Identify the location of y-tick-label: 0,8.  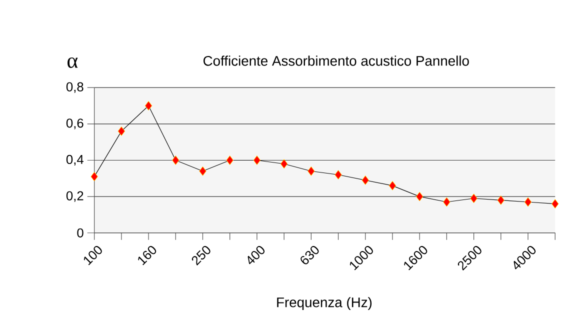
(75, 87).